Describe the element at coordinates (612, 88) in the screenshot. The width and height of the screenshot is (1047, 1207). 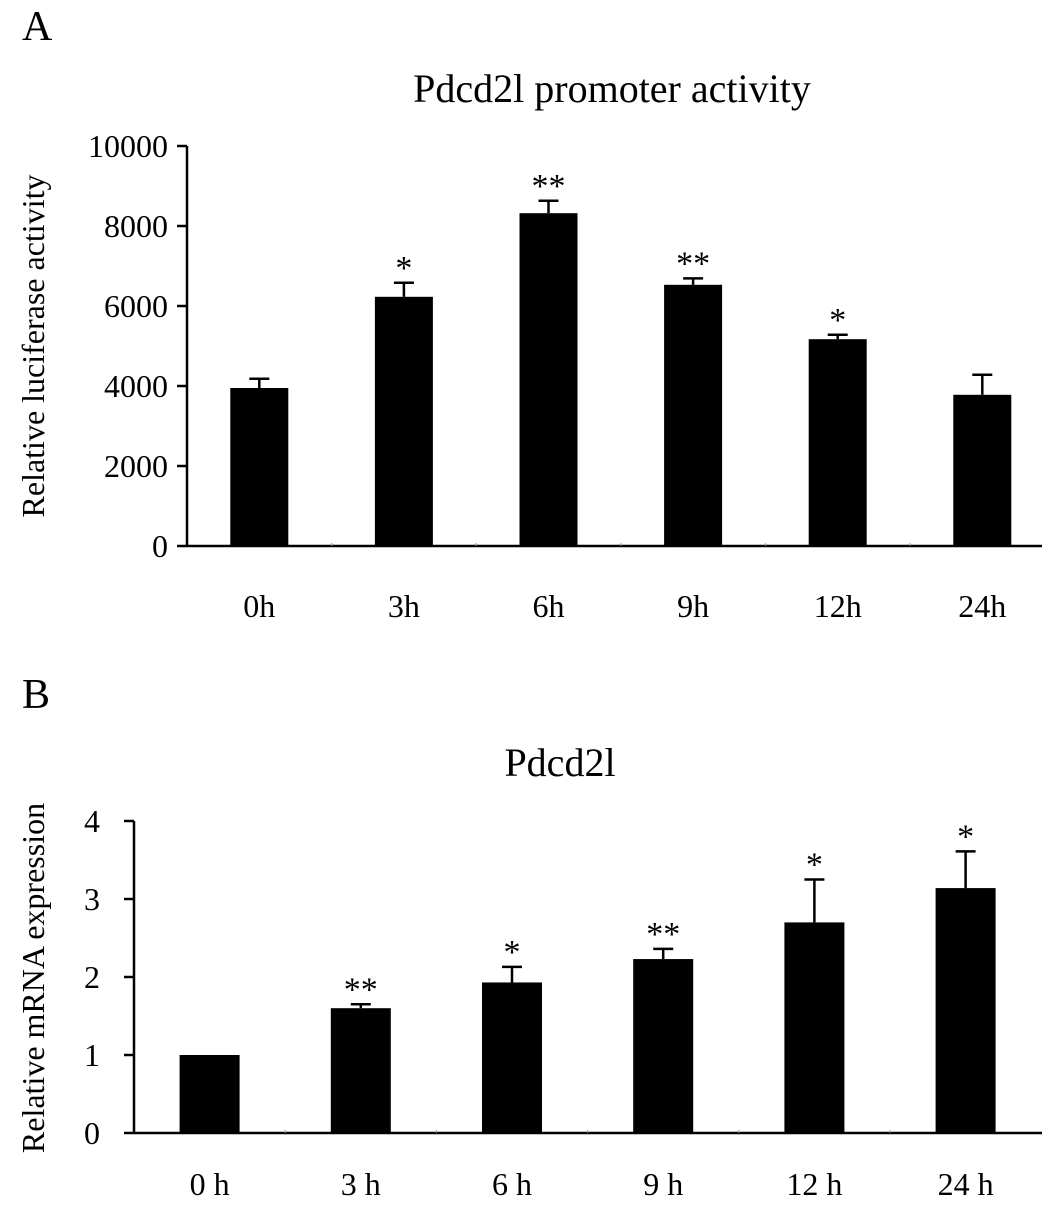
I see `panel-a-title: Pdcd2l promoter activity` at that location.